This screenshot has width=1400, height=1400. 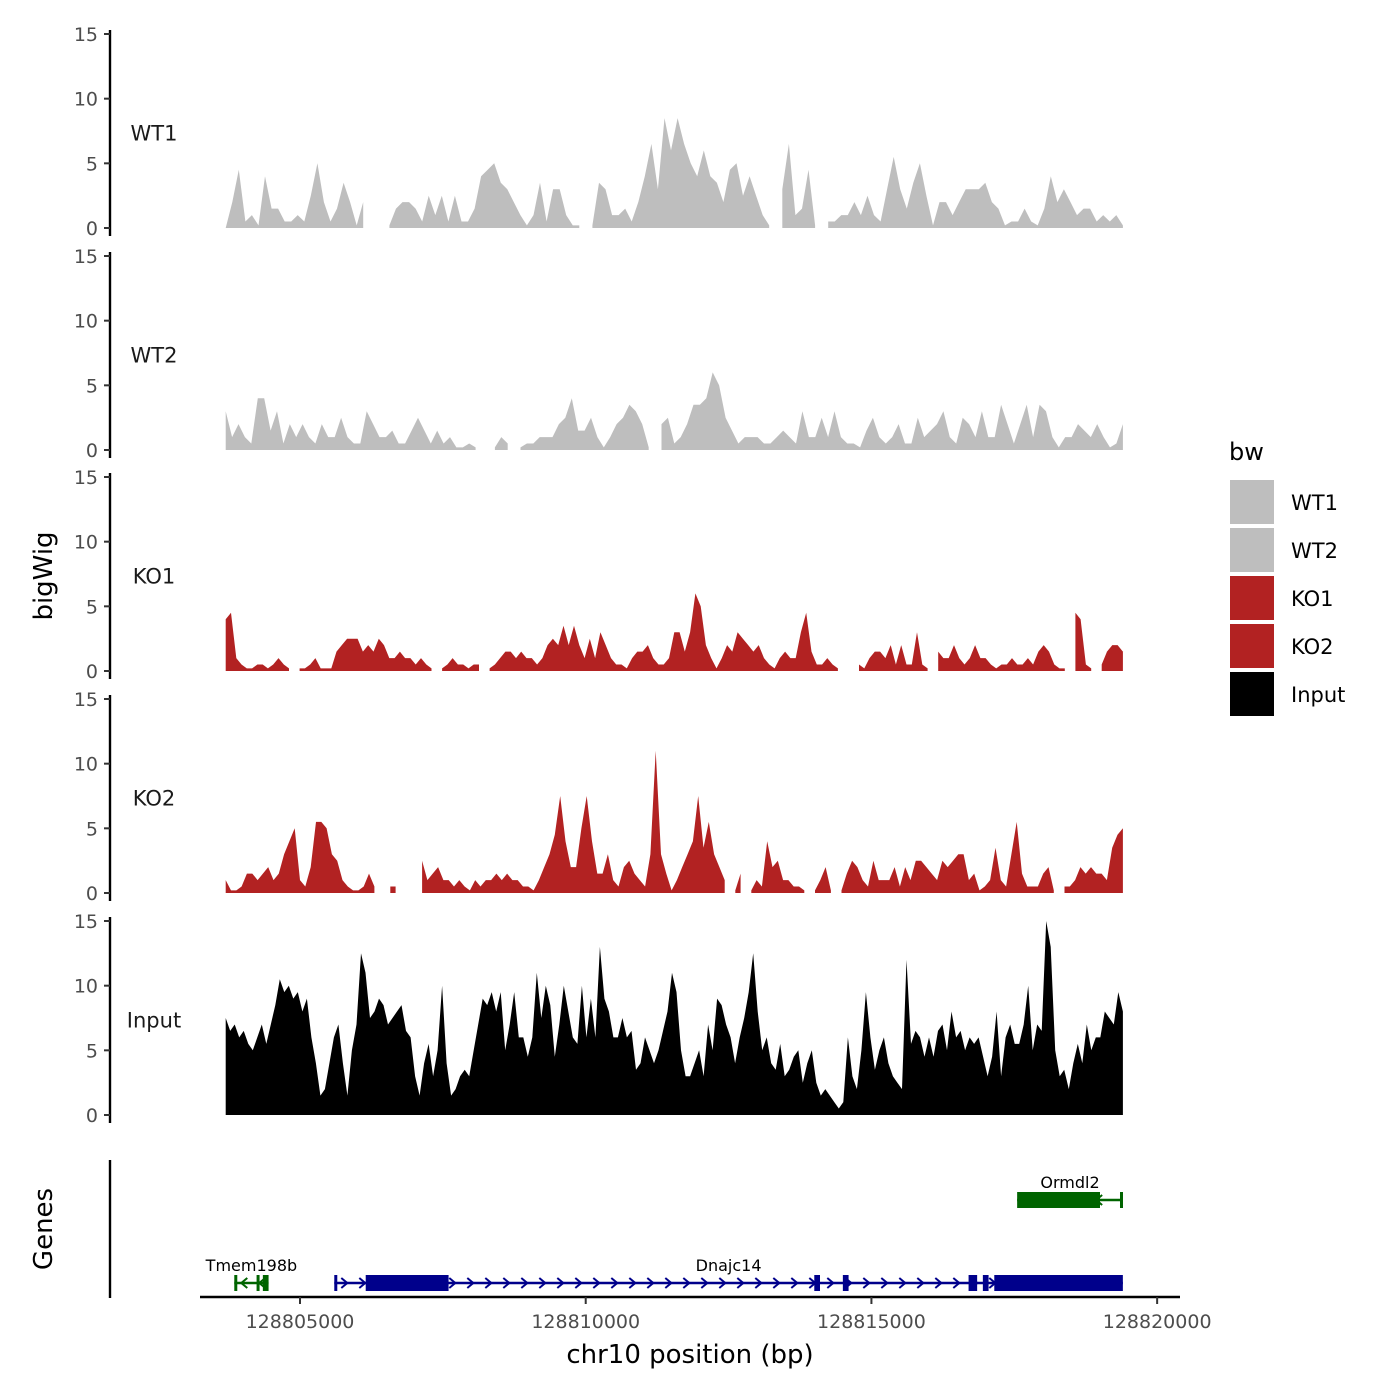 I want to click on gene-label: Tmem198b, so click(x=251, y=1265).